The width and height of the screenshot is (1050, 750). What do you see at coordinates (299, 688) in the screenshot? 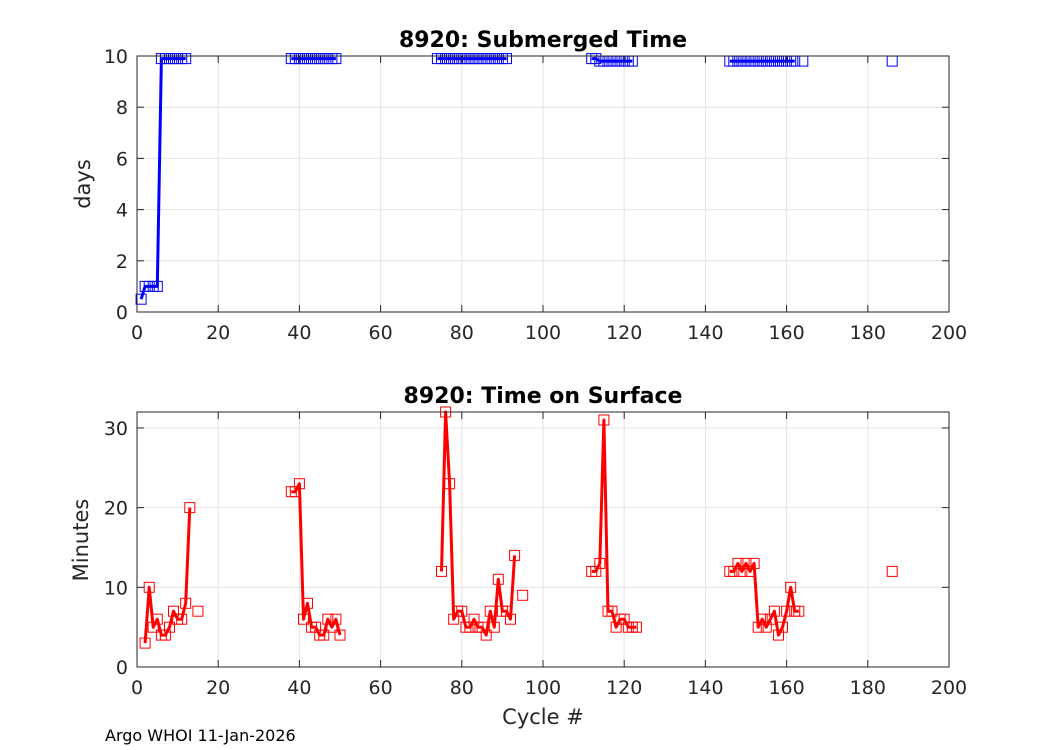
I see `surface-xtick-label-2: 40` at bounding box center [299, 688].